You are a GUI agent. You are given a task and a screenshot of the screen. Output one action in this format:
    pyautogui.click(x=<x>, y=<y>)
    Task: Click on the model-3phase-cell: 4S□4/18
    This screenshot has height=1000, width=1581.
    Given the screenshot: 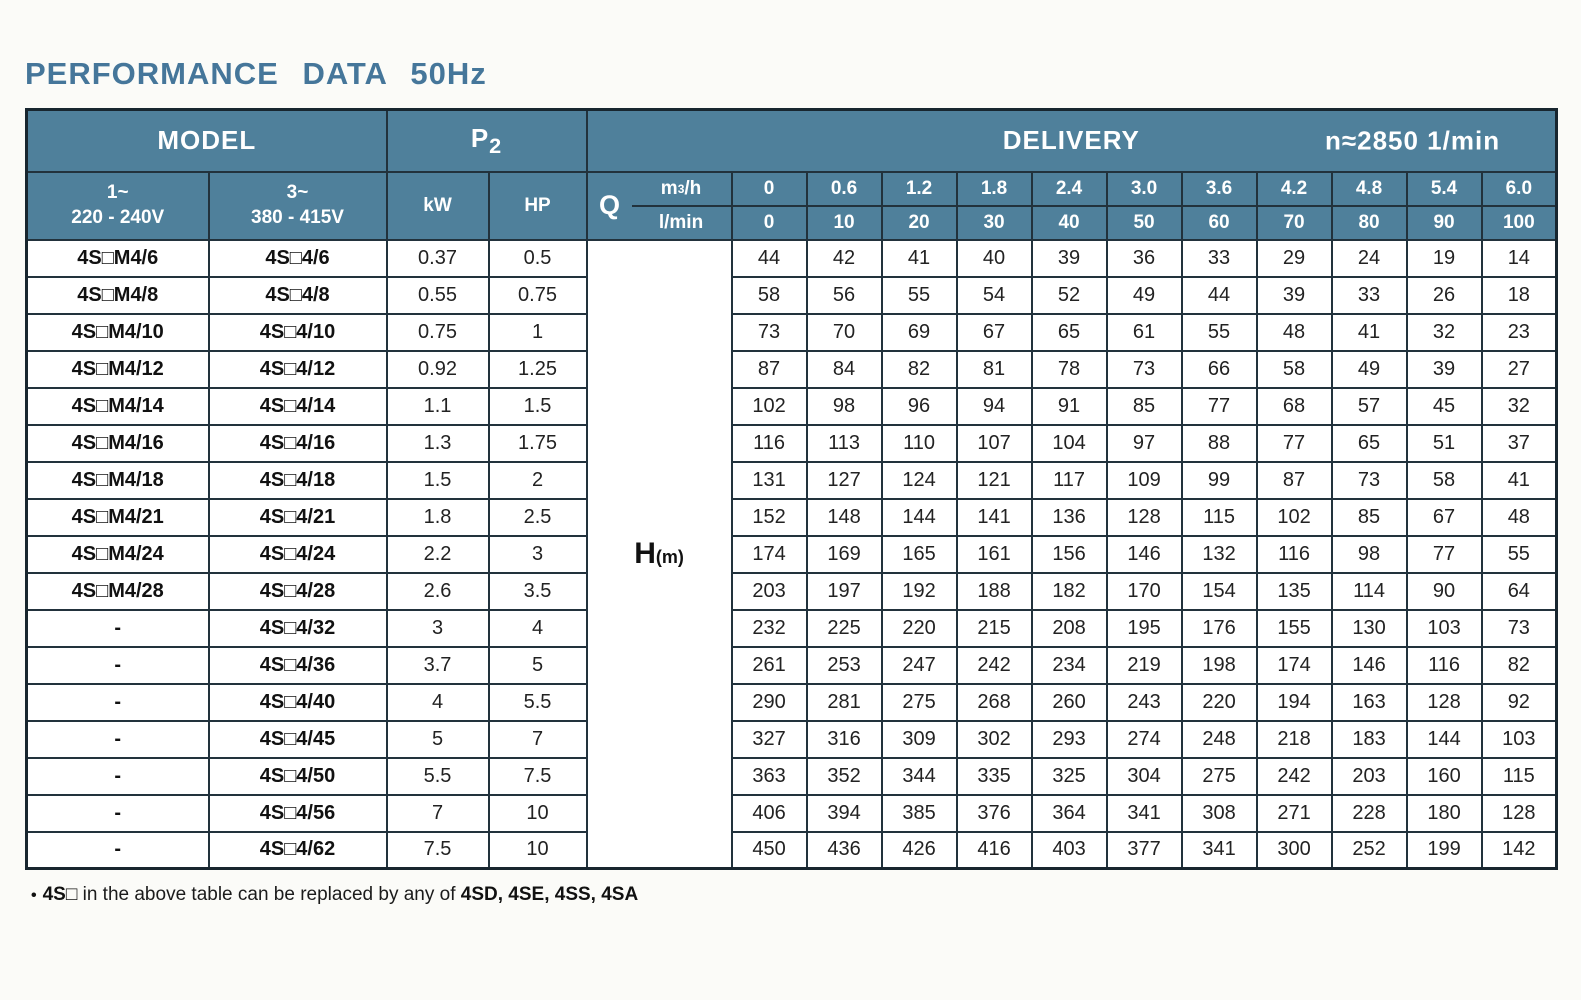 What is the action you would take?
    pyautogui.click(x=297, y=480)
    